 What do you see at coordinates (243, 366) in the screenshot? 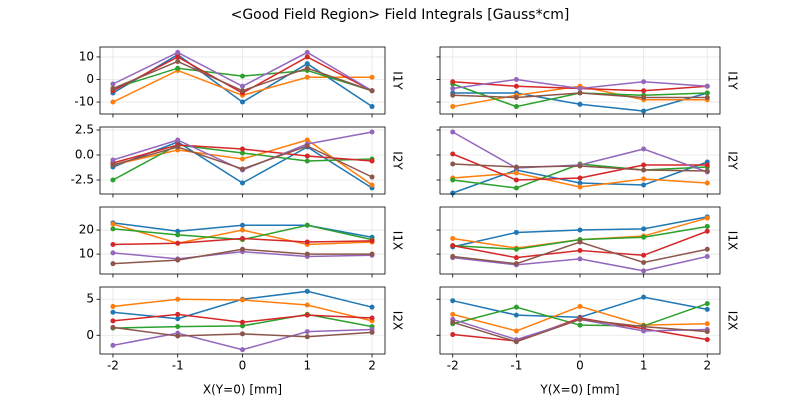
I see `x-tick-label: 0` at bounding box center [243, 366].